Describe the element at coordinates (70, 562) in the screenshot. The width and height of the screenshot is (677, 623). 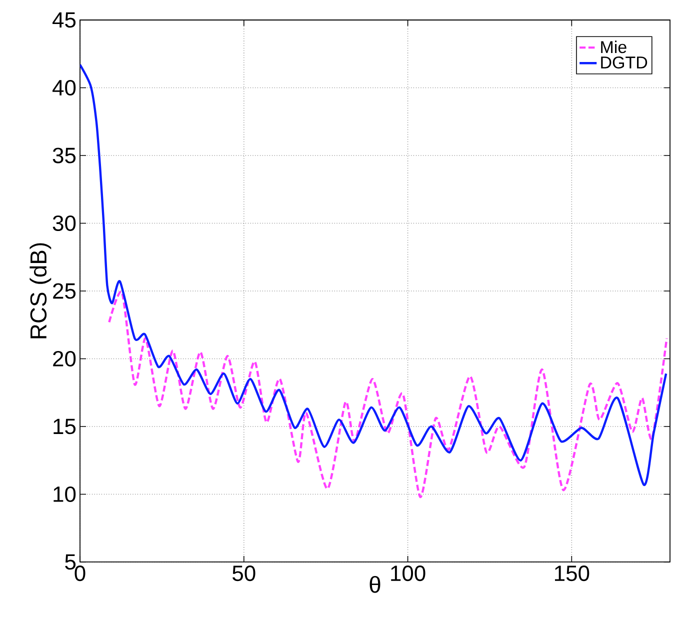
I see `y-tick-label: 5` at that location.